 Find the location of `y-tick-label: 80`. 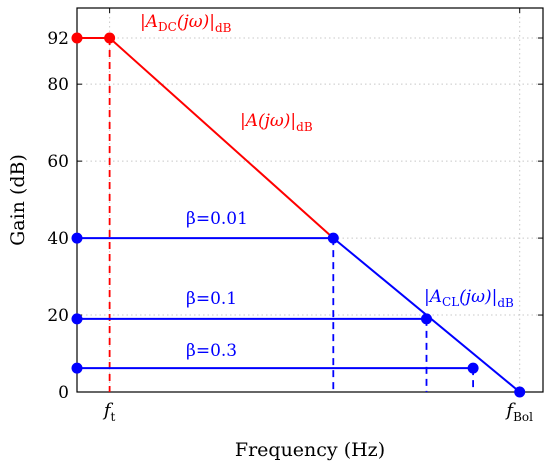

y-tick-label: 80 is located at coordinates (58, 85).